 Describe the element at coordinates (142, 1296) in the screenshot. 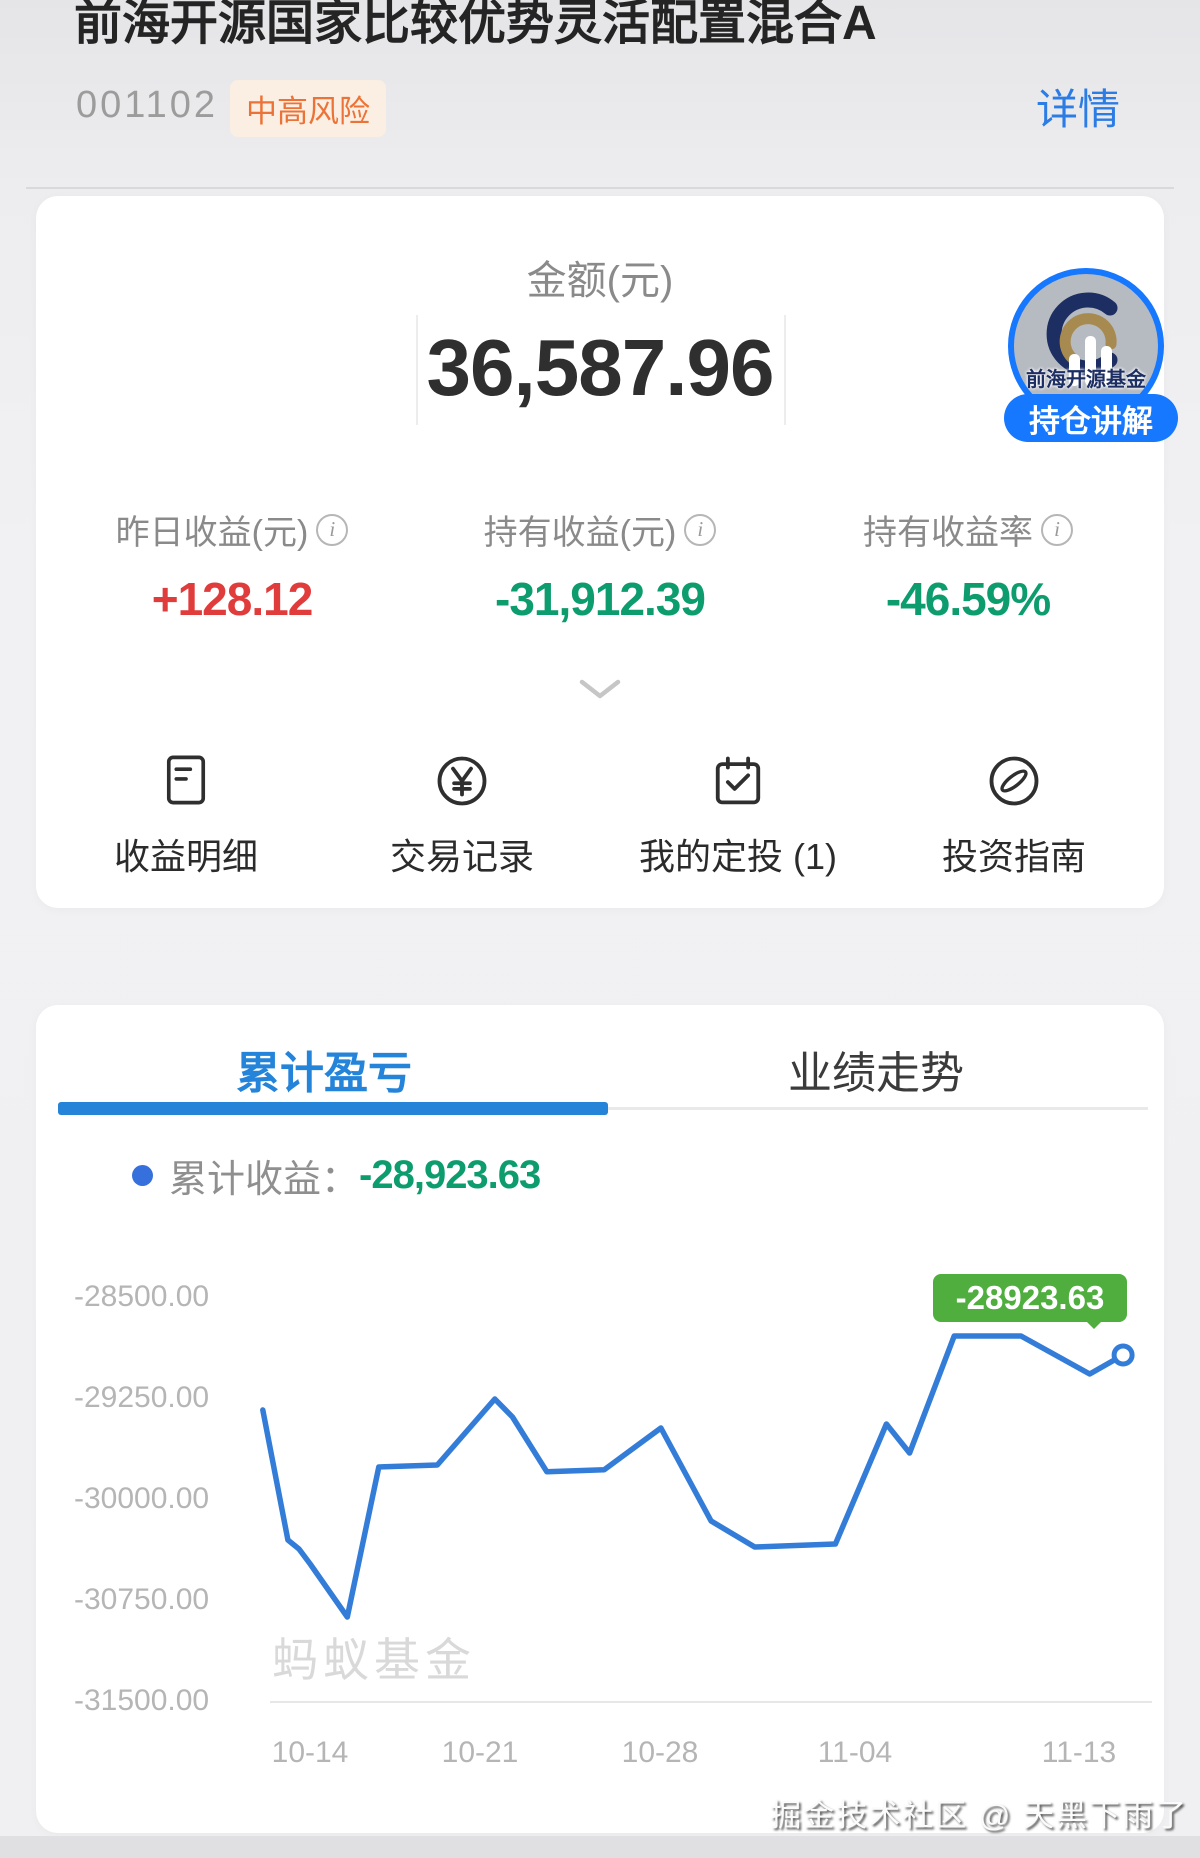

I see `y-axis-label: -28500.00` at that location.